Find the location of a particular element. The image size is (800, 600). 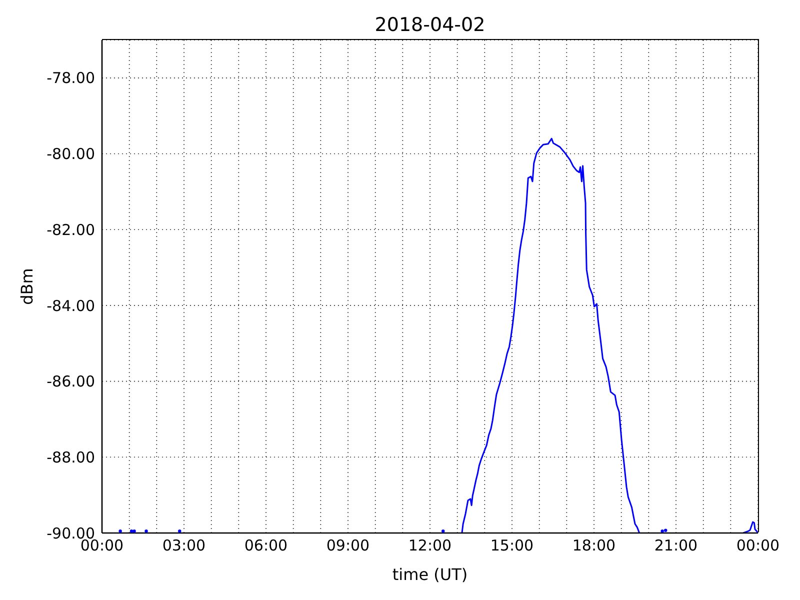

x-tick-label: 15:00 is located at coordinates (512, 545).